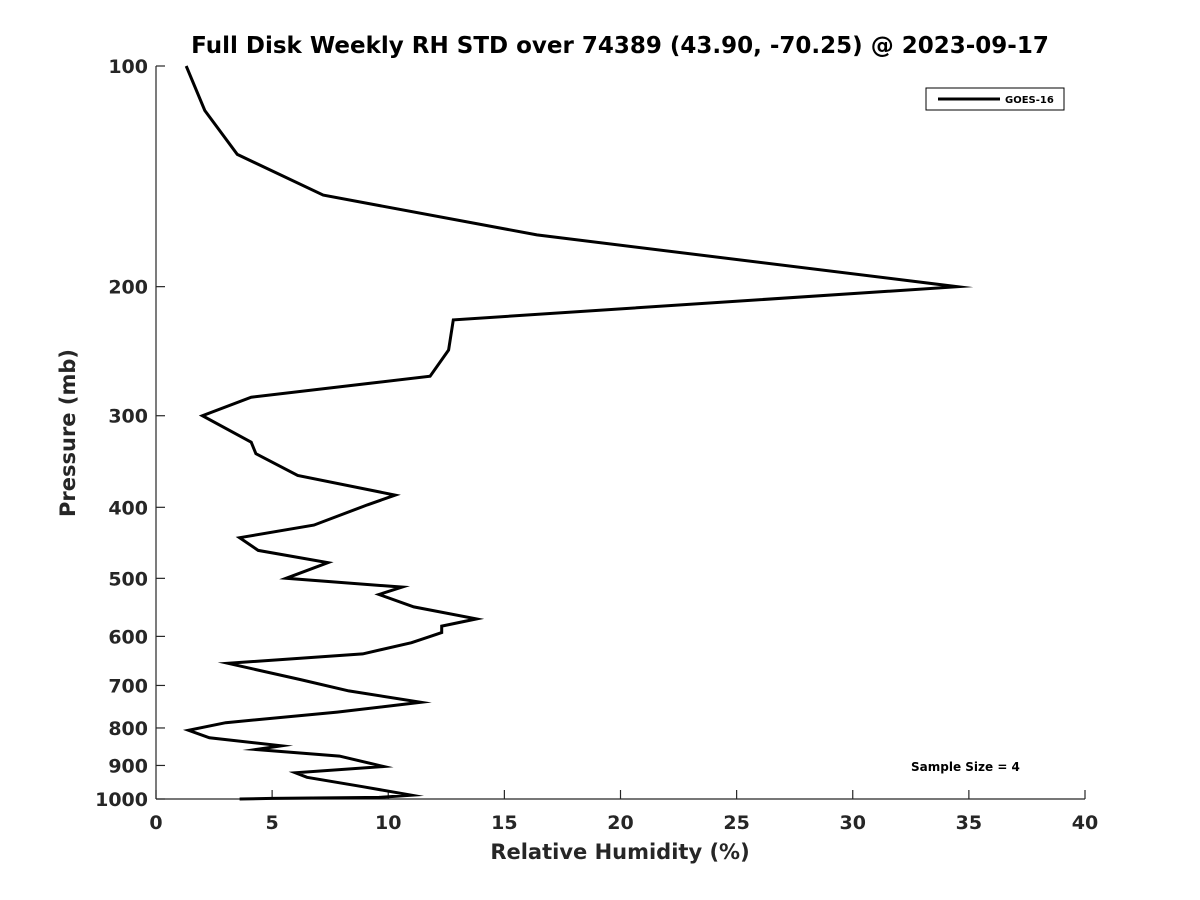 This screenshot has height=900, width=1200. I want to click on x-tick-label: 20, so click(620, 823).